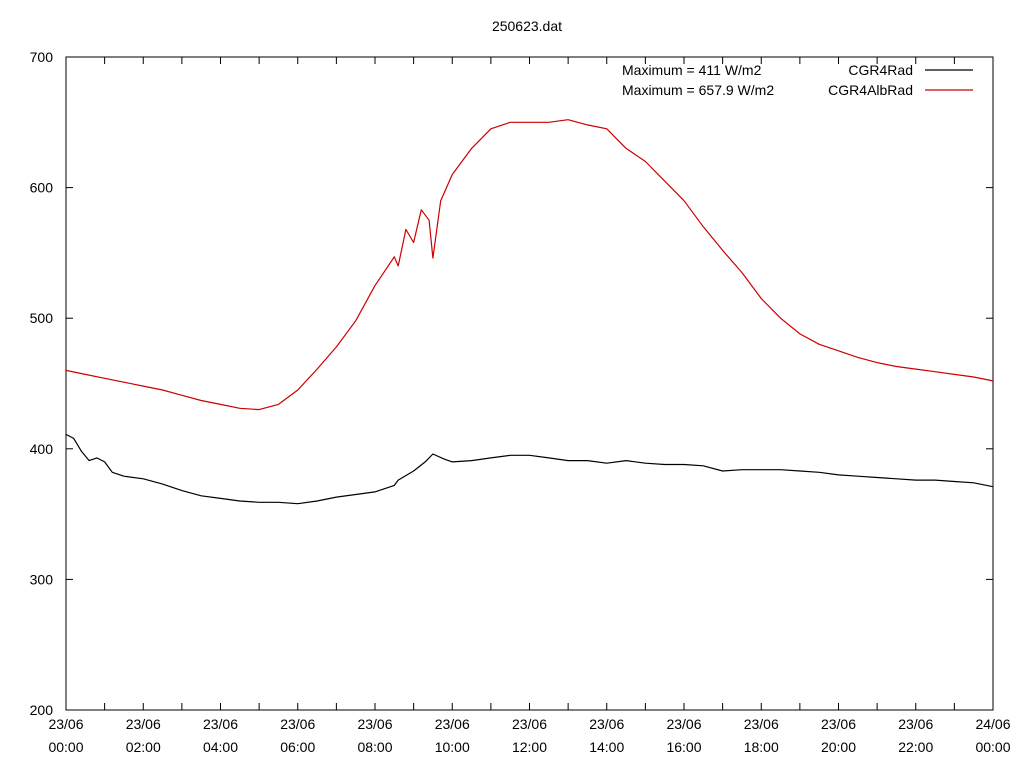 The width and height of the screenshot is (1024, 768). Describe the element at coordinates (42, 710) in the screenshot. I see `y-tick-label: 200` at that location.